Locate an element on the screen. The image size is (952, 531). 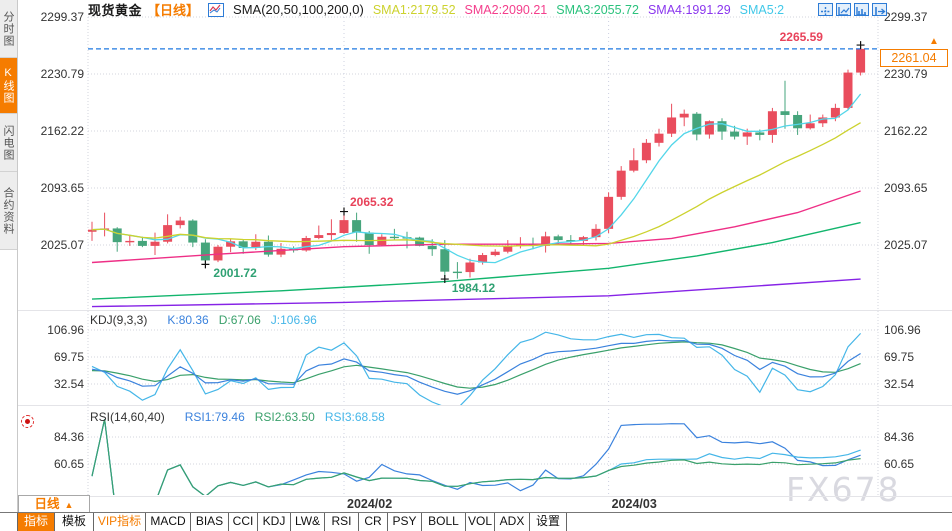
sma-value: SMA4:1991.29 is located at coordinates (689, 10).